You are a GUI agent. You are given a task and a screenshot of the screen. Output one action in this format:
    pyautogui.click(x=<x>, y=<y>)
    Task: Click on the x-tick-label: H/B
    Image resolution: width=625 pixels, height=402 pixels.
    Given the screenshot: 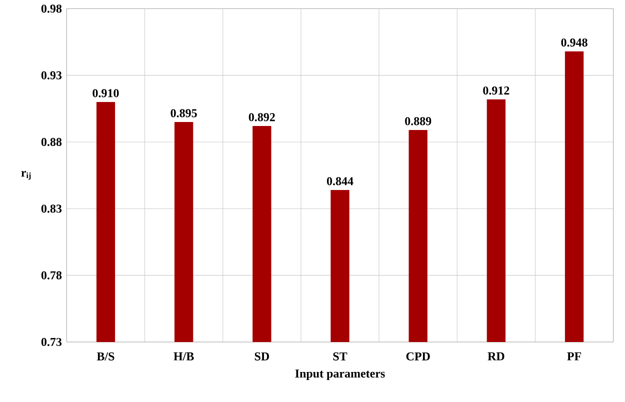 What is the action you would take?
    pyautogui.click(x=184, y=356)
    